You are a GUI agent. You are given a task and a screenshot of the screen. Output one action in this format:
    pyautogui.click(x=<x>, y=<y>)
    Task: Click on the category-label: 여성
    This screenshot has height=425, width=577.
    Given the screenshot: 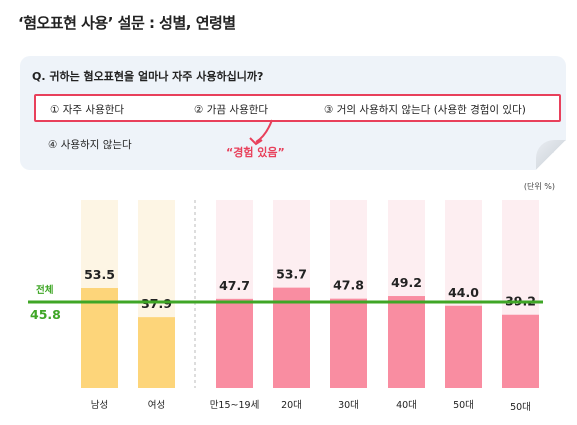 What is the action you would take?
    pyautogui.click(x=156, y=405)
    